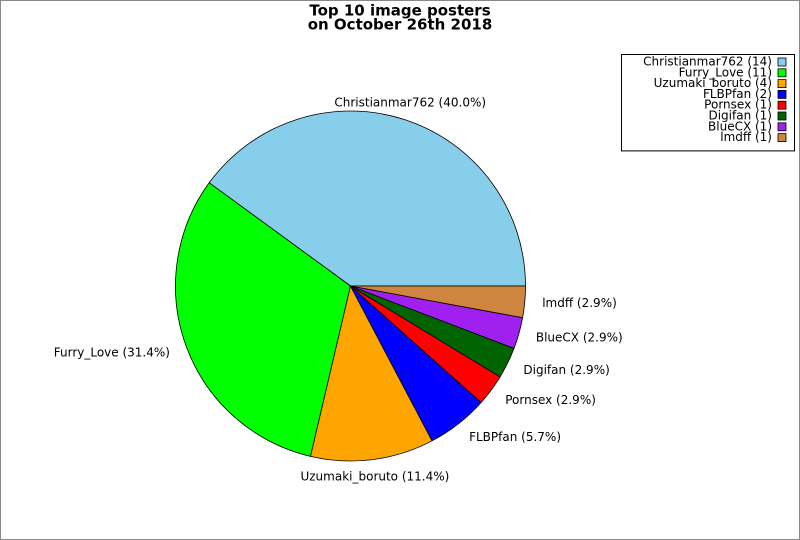  What do you see at coordinates (566, 370) in the screenshot?
I see `wedge-label: Digifan (2.9%)` at bounding box center [566, 370].